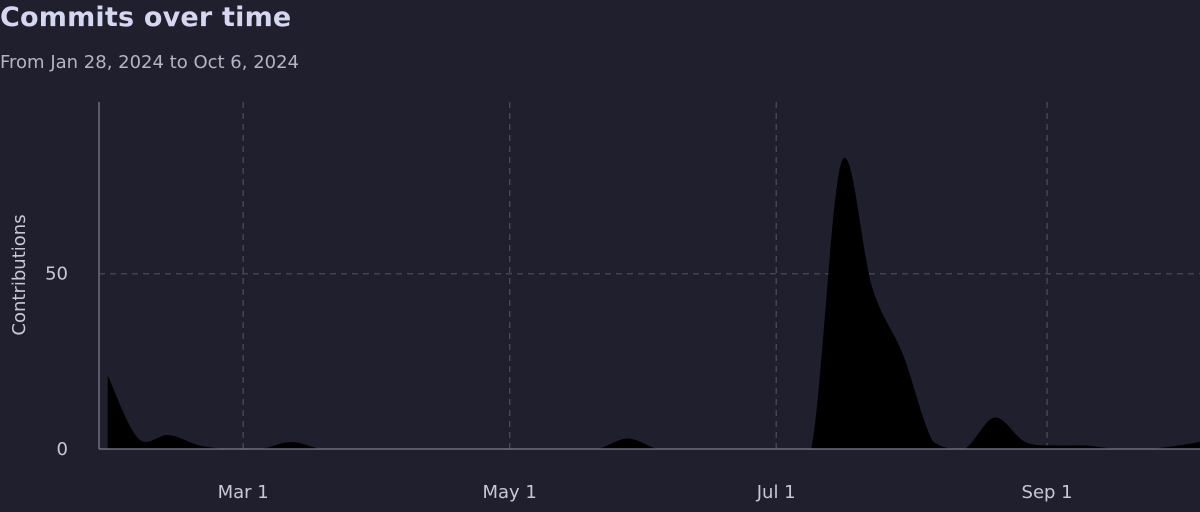 The width and height of the screenshot is (1200, 512). Describe the element at coordinates (243, 492) in the screenshot. I see `x-tick-label: Mar 1` at that location.